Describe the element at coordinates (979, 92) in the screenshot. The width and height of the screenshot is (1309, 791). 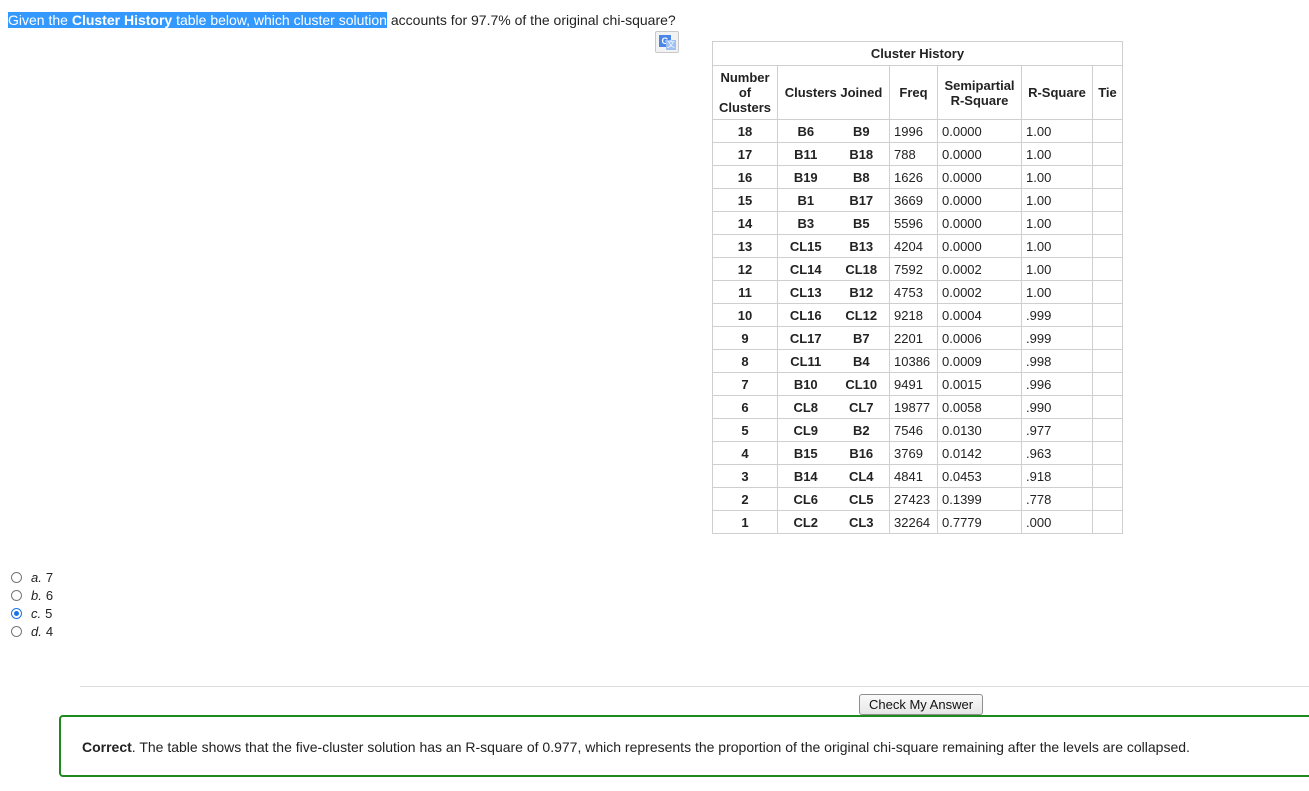
I see `header-semipartial-r-square: Semipartial R-Square` at that location.